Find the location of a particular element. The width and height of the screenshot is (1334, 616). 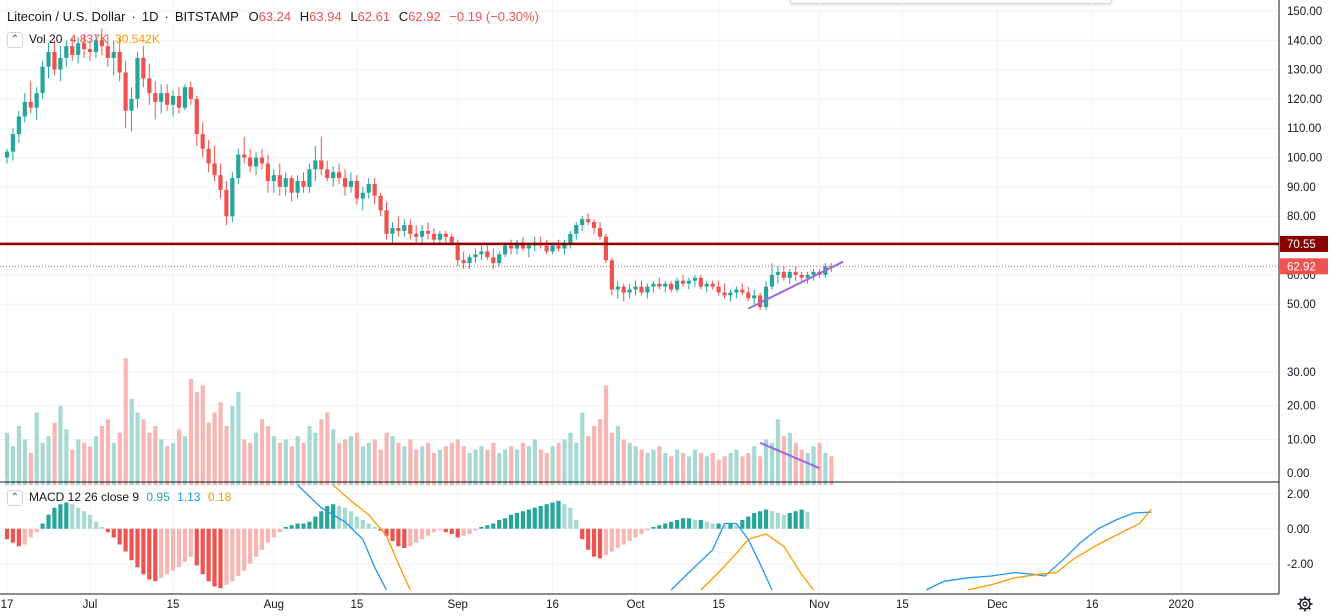

volume-indicator-name: Vol 20 is located at coordinates (46, 39).